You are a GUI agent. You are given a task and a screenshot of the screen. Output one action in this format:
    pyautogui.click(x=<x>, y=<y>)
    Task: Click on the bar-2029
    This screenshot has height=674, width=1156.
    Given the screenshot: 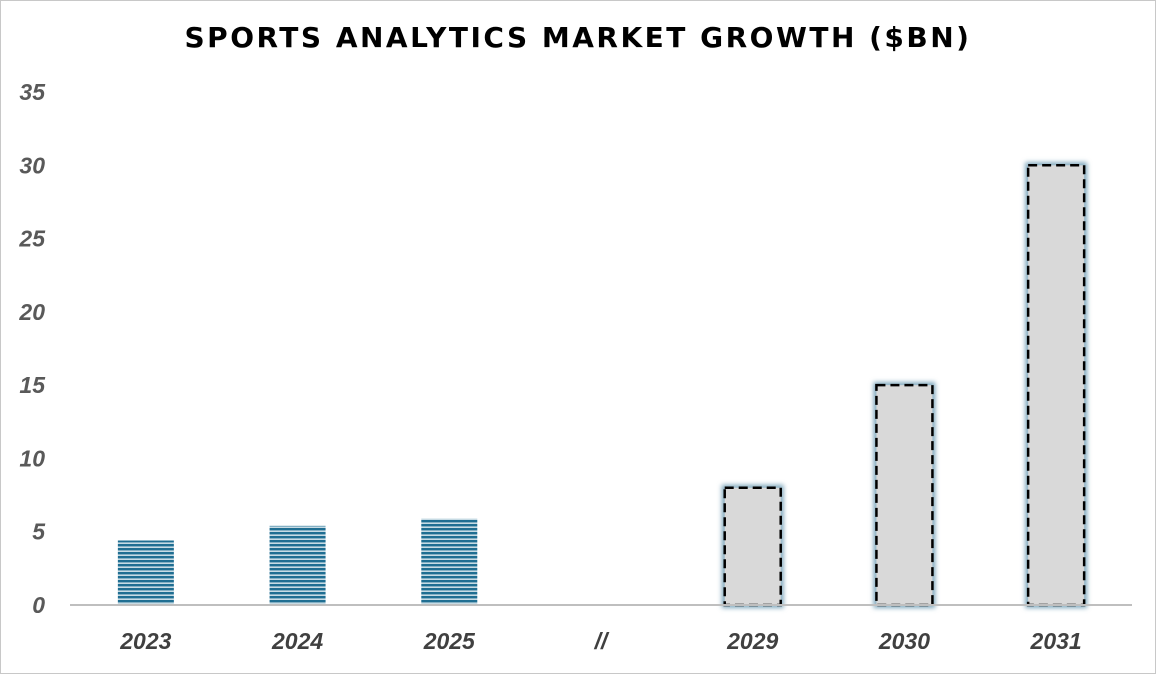 What is the action you would take?
    pyautogui.click(x=752, y=546)
    